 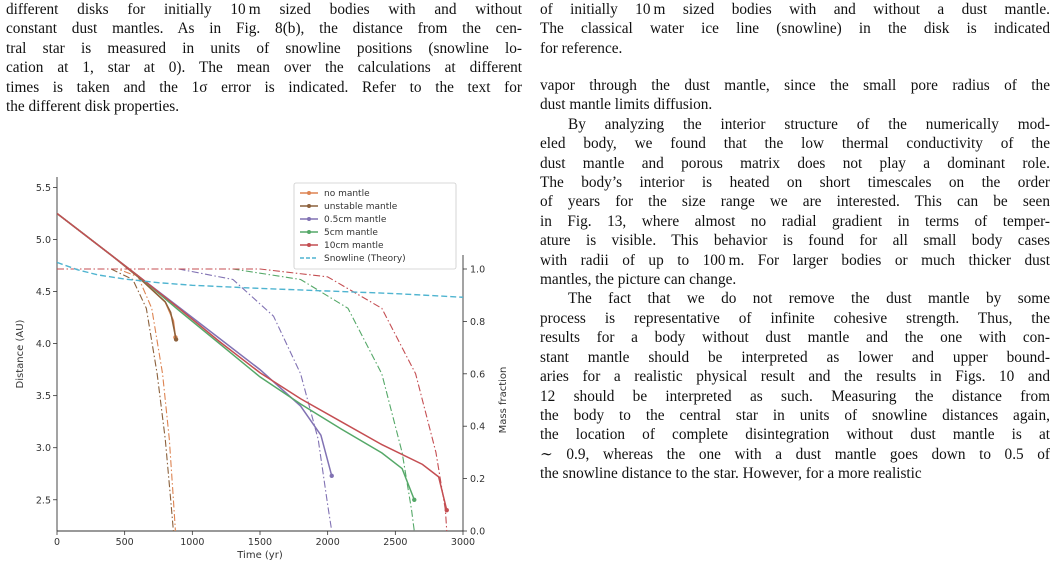 I want to click on series-0-5cm-mantle-end-marker, so click(x=331, y=476).